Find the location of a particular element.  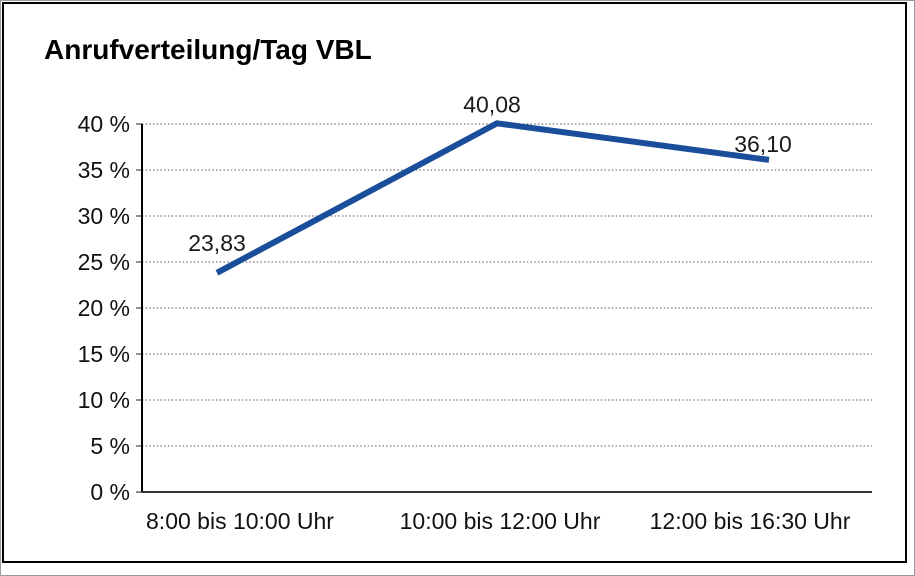

data-point-label: 40,08 is located at coordinates (492, 104).